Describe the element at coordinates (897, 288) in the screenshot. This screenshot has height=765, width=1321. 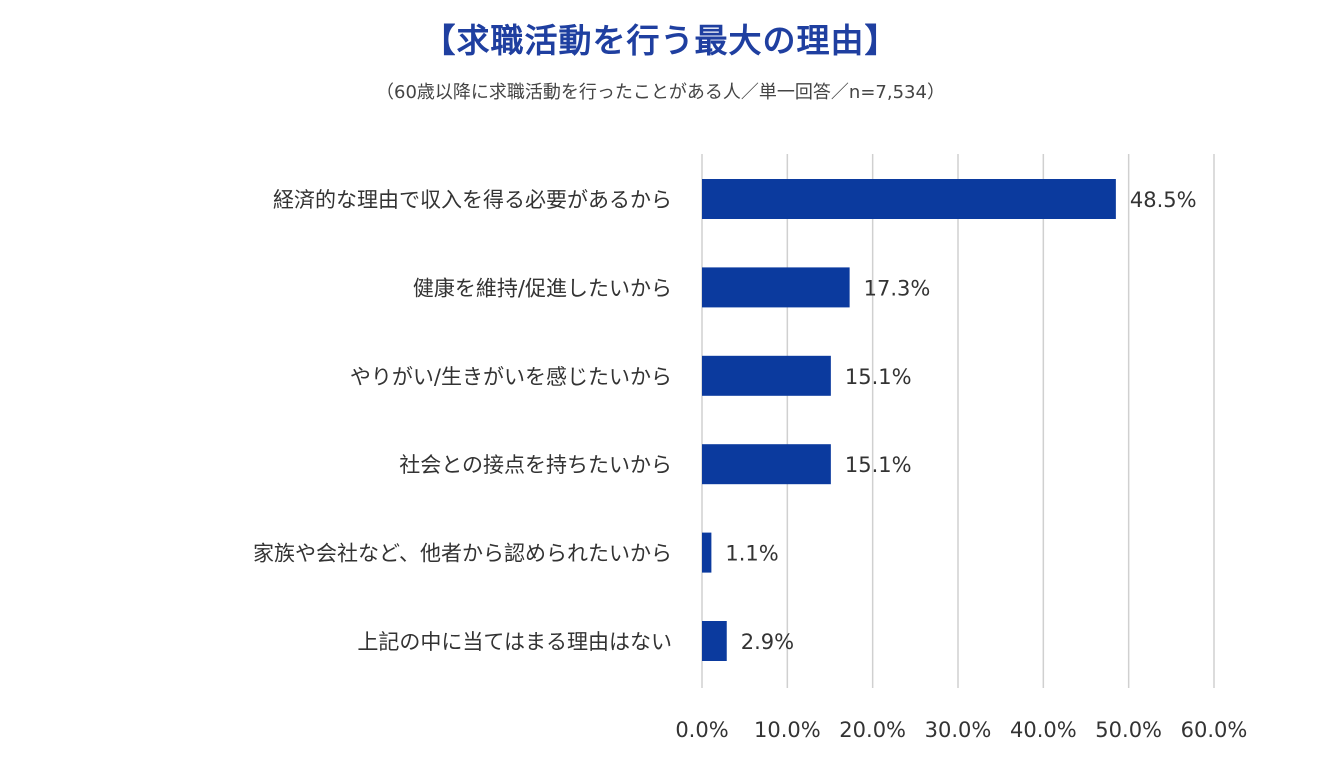
I see `value-label: 17.3%` at that location.